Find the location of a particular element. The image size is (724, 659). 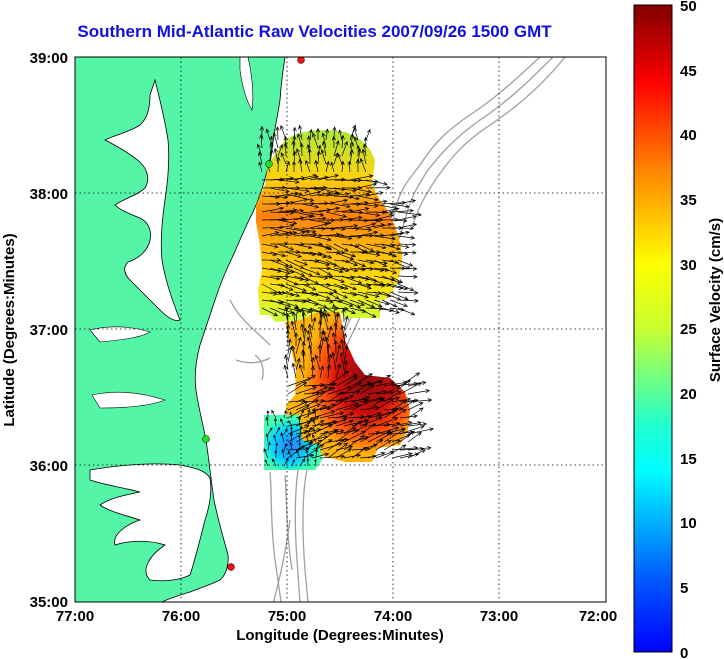

x-tick-label: 73:00 is located at coordinates (499, 616).